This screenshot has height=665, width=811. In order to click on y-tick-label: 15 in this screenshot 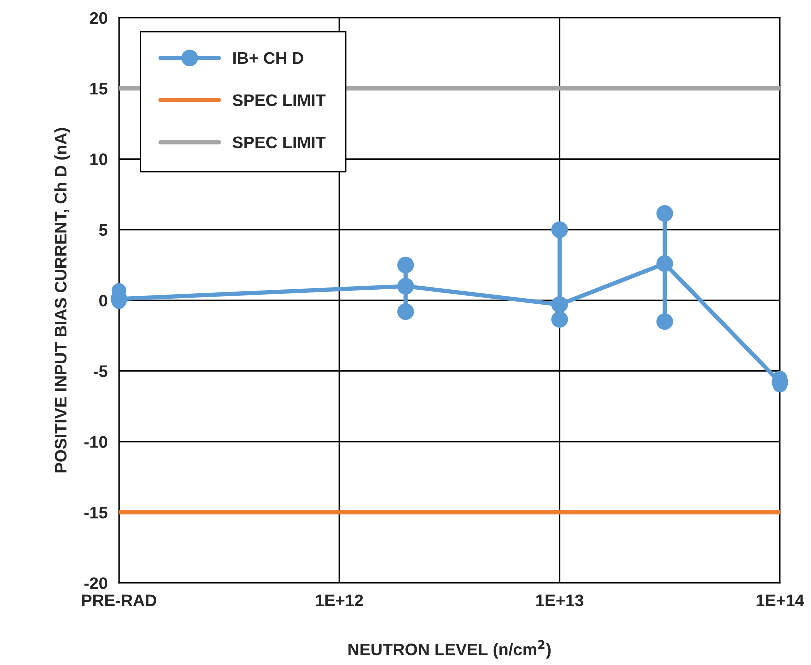, I will do `click(99, 89)`.